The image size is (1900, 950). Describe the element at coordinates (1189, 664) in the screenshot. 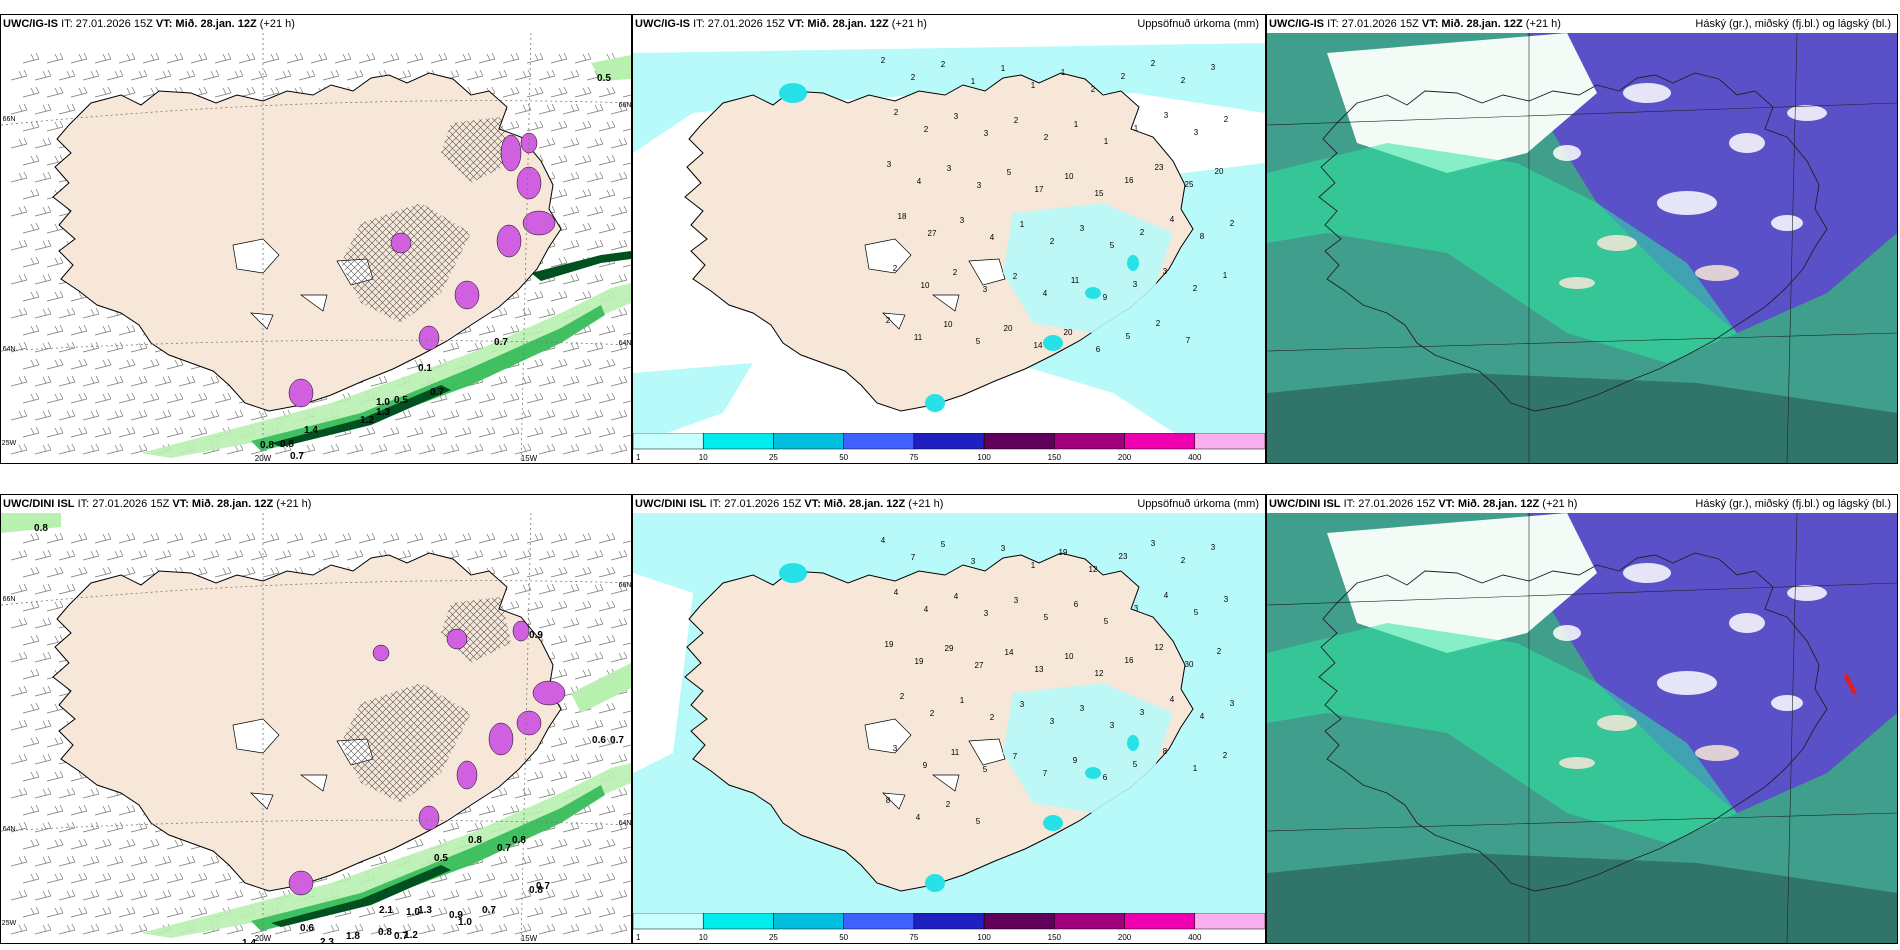

I see `precip-amount-label: 30` at that location.